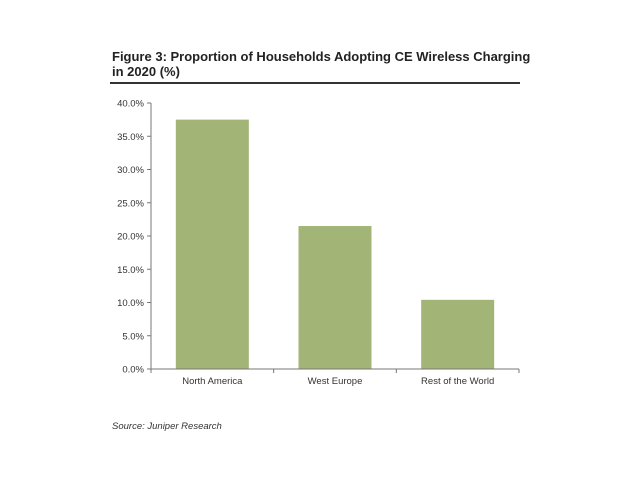 The image size is (640, 480). I want to click on y-tick-label: 5.0%, so click(133, 336).